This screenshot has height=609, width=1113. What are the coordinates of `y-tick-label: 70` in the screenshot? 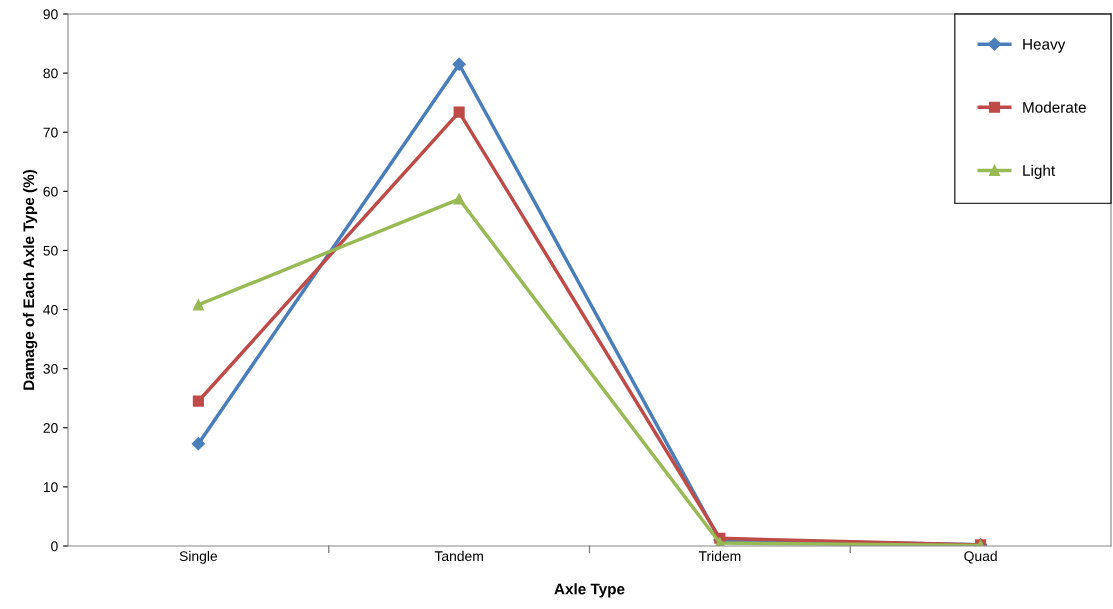 It's located at (50, 132).